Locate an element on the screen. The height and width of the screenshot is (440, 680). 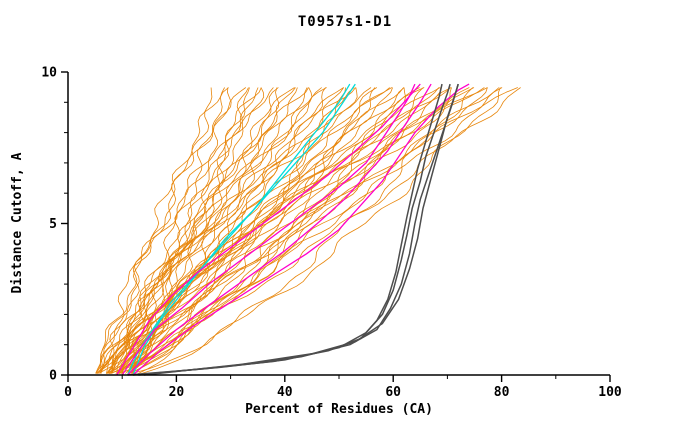
x-tick-label: 40 is located at coordinates (285, 392).